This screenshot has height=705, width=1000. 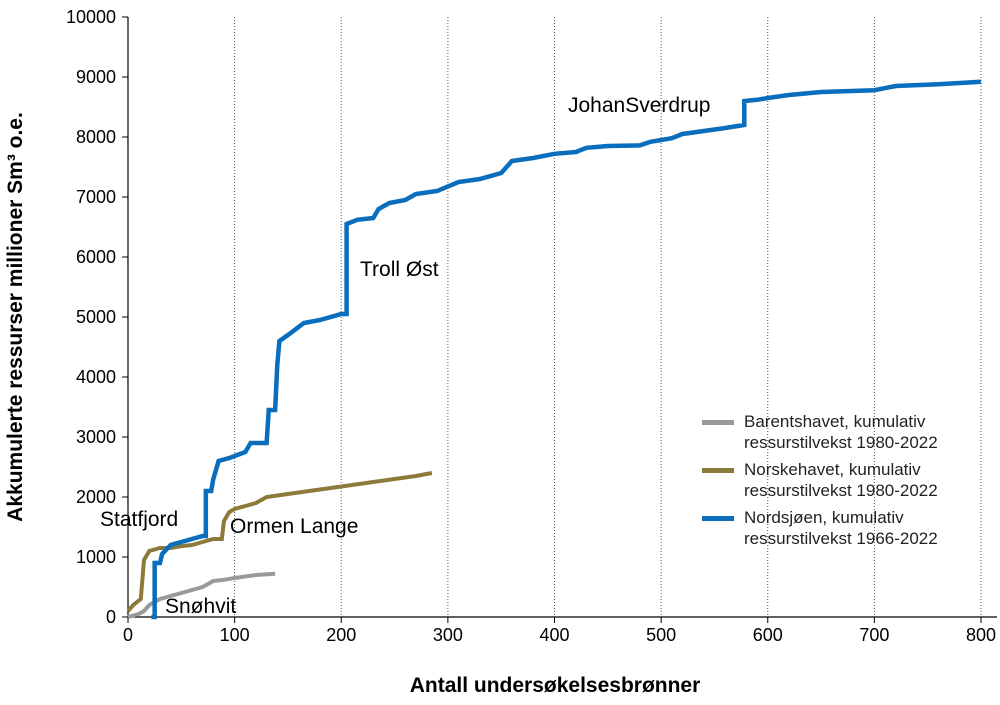 What do you see at coordinates (15, 317) in the screenshot?
I see `y-axis-label: Akkumulerte ressurser millioner Sm³ o.e.` at bounding box center [15, 317].